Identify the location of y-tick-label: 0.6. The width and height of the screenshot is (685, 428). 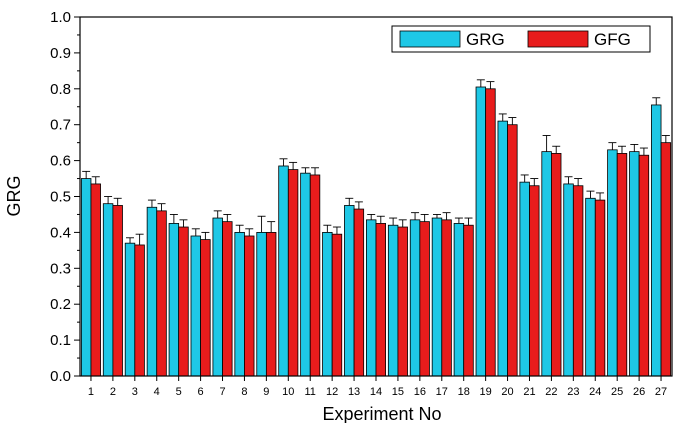
(60, 161).